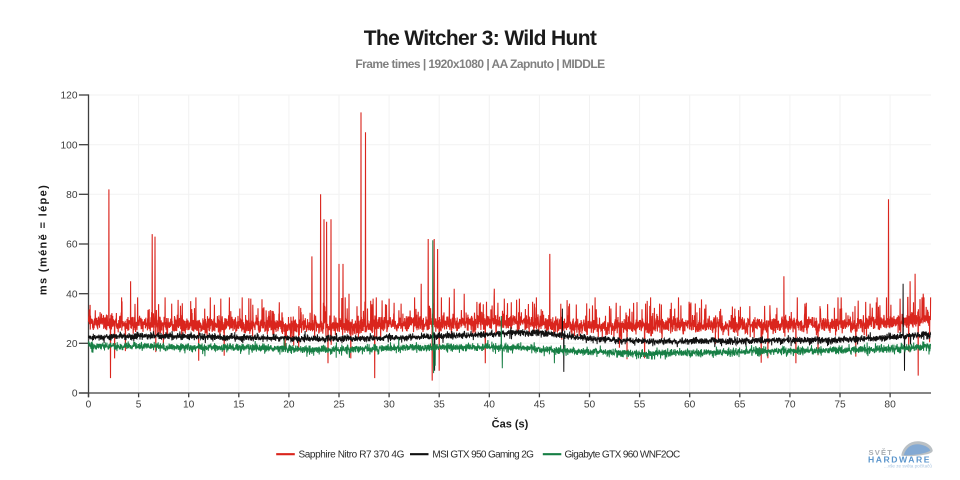 This screenshot has width=960, height=480. I want to click on svg-text: ...vše ze světa počítačů, so click(908, 466).